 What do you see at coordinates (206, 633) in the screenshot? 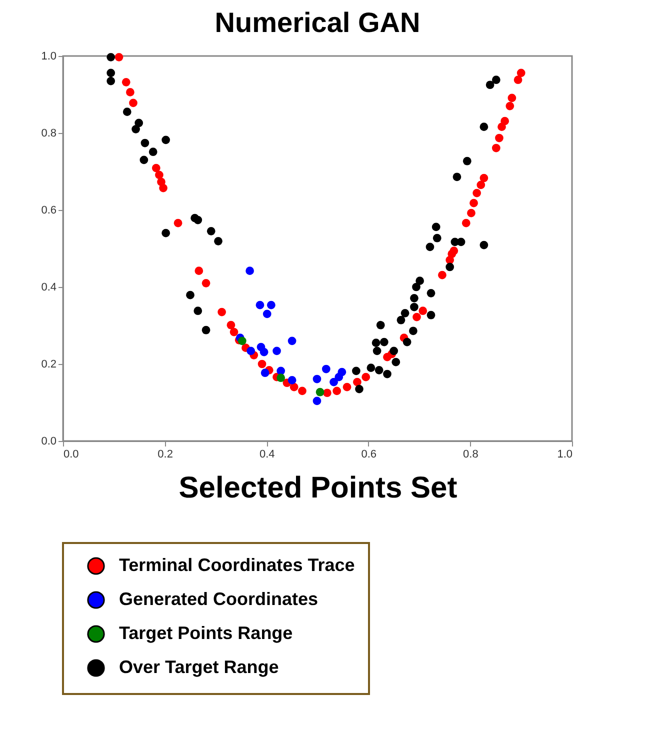
I see `legend-label: Target Points Range` at bounding box center [206, 633].